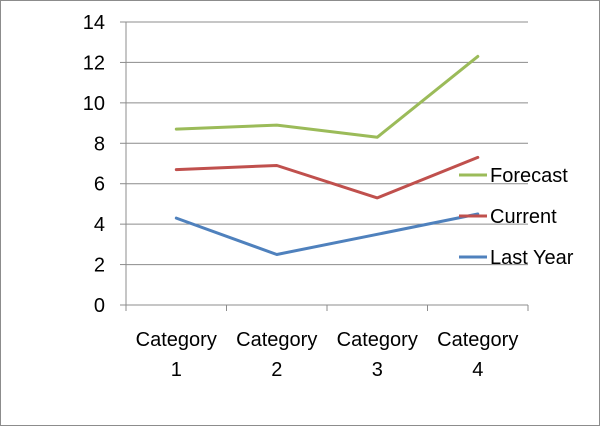 The width and height of the screenshot is (600, 427). Describe the element at coordinates (532, 258) in the screenshot. I see `legend-label: Last Year` at that location.